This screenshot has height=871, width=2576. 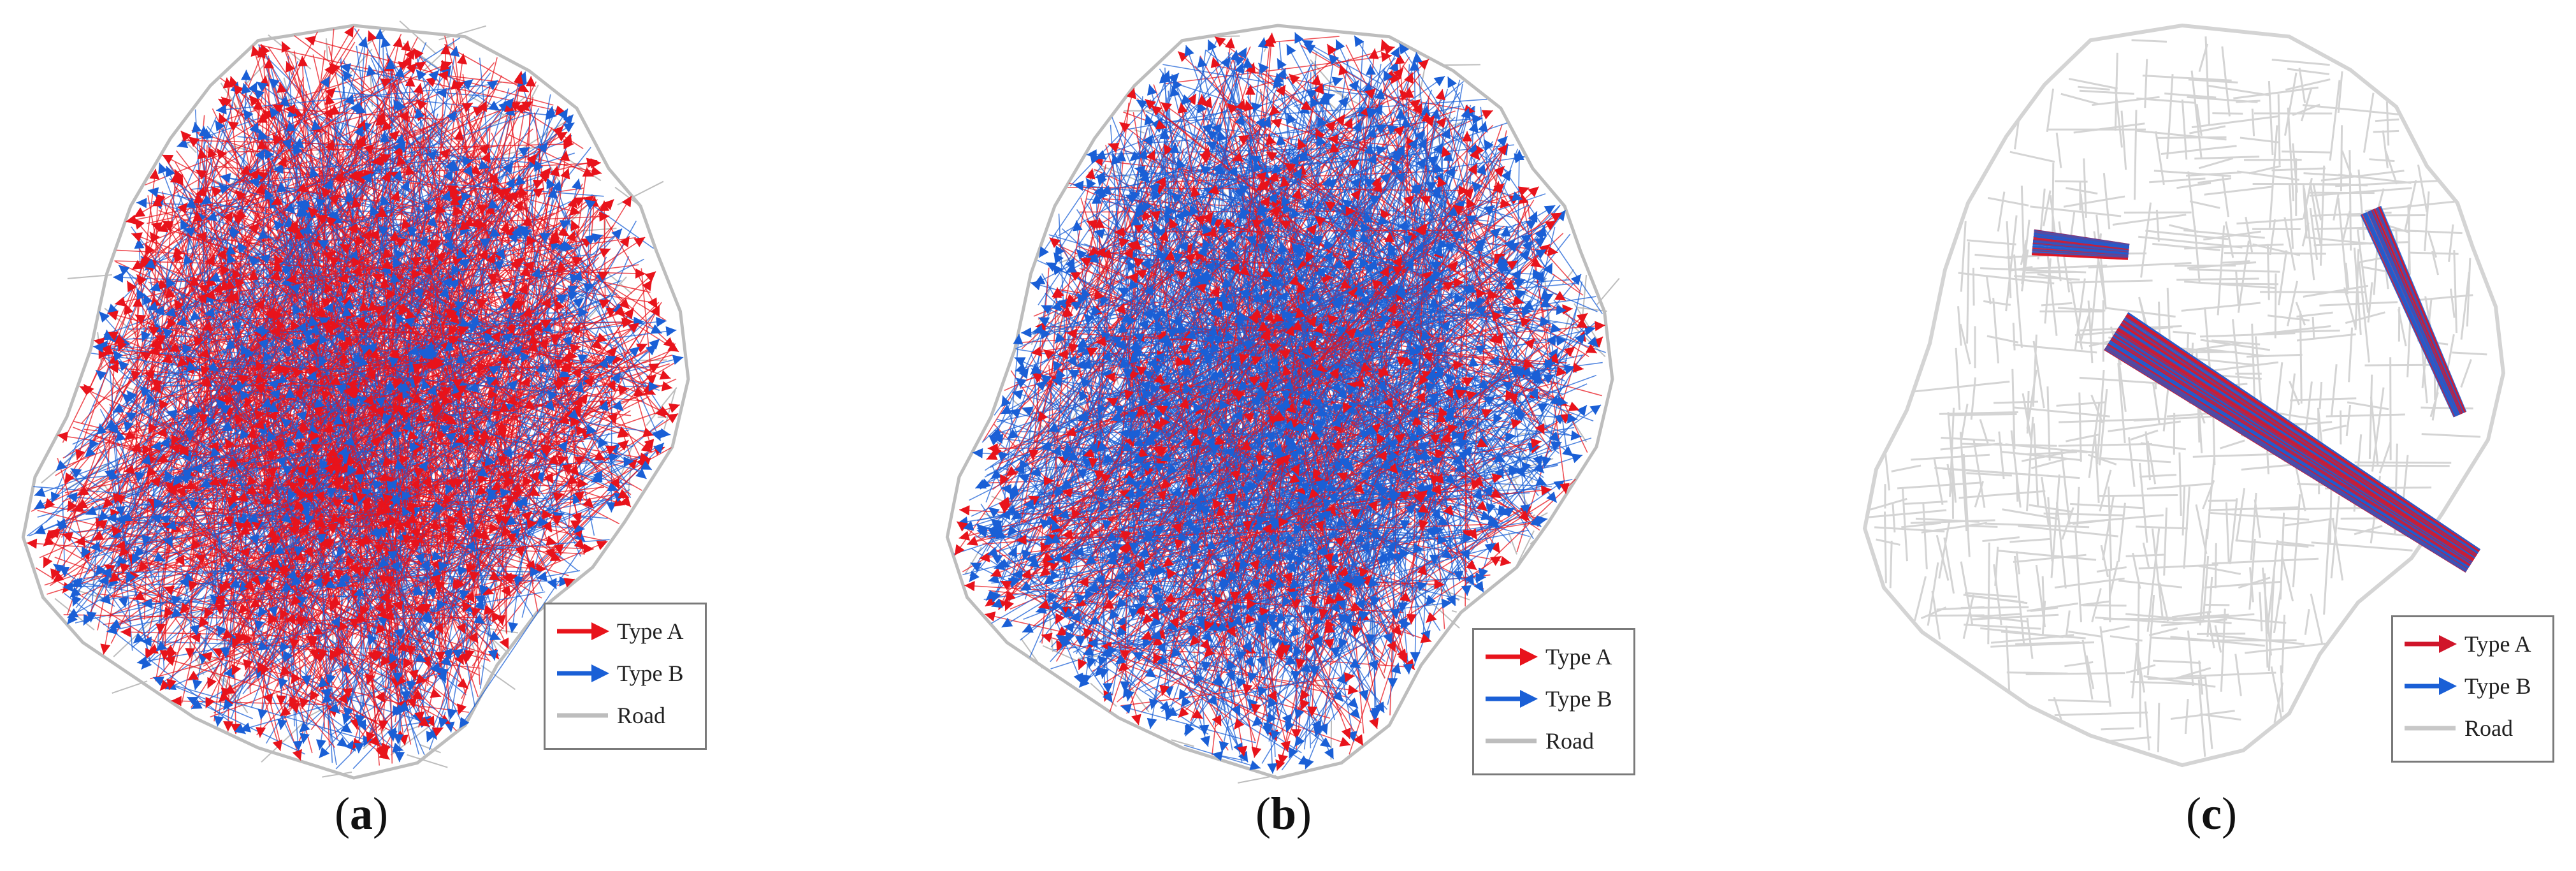 I want to click on od-flows-c, so click(x=2256, y=389).